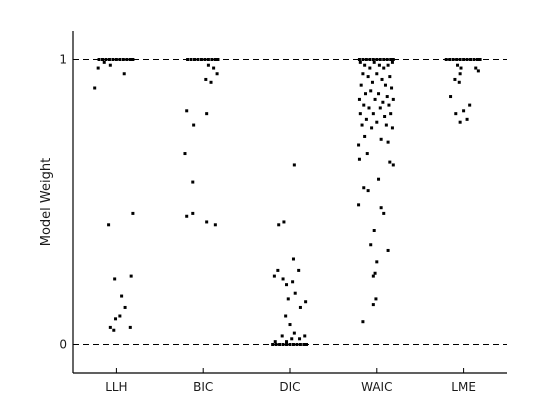  What do you see at coordinates (376, 387) in the screenshot?
I see `x-tick-label-waic: WAIC` at bounding box center [376, 387].